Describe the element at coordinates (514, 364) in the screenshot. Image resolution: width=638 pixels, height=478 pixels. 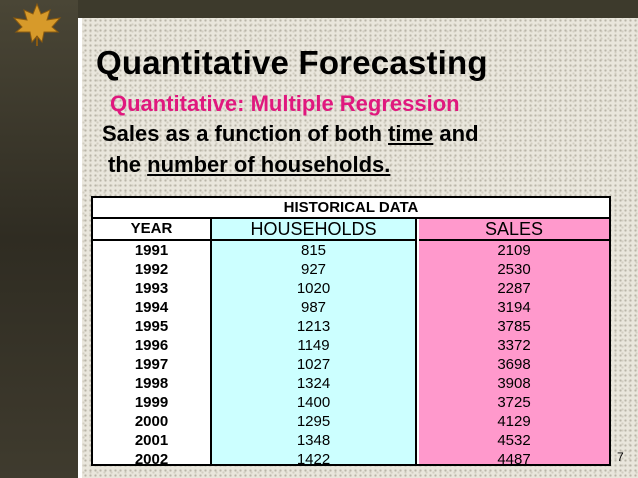
I see `sales-cell: 3698` at that location.